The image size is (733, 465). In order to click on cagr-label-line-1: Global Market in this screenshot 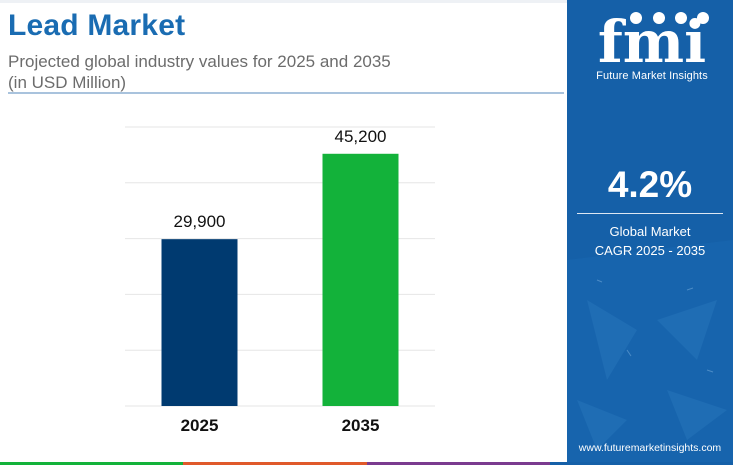, I will do `click(650, 231)`.